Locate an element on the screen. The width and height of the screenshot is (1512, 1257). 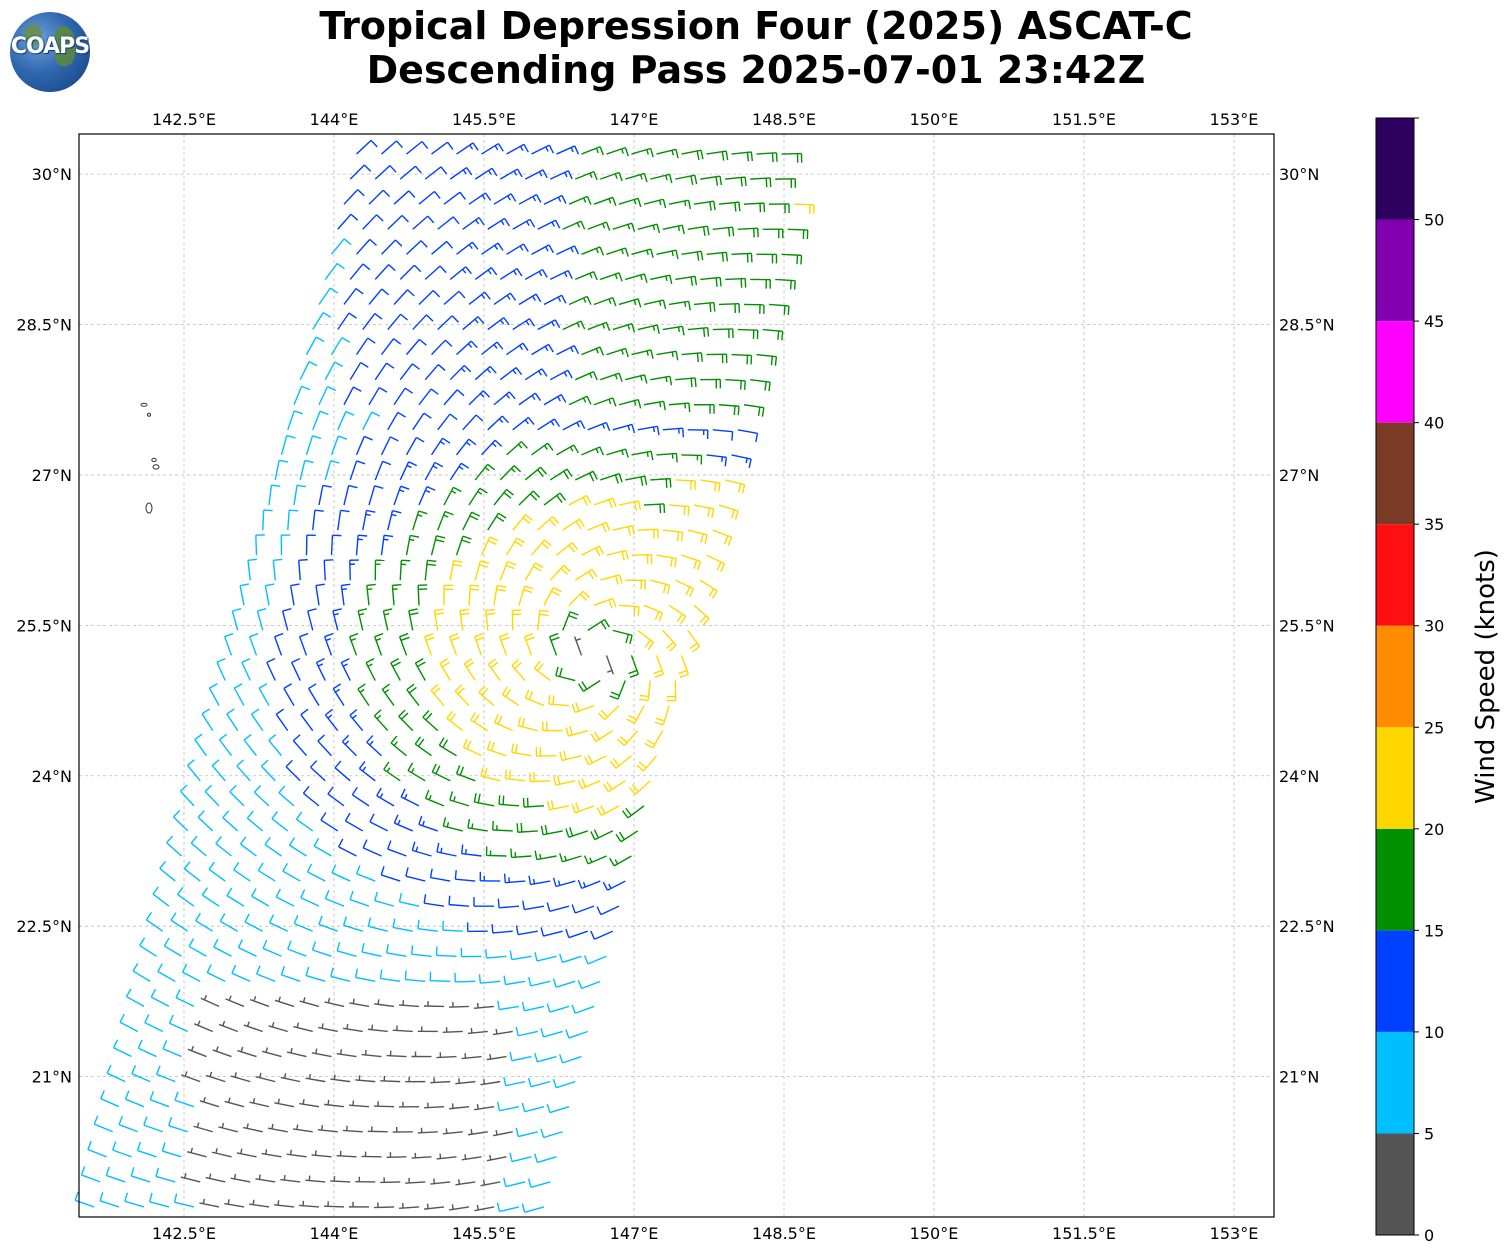
y-tick-label-left: 30°N is located at coordinates (52, 174).